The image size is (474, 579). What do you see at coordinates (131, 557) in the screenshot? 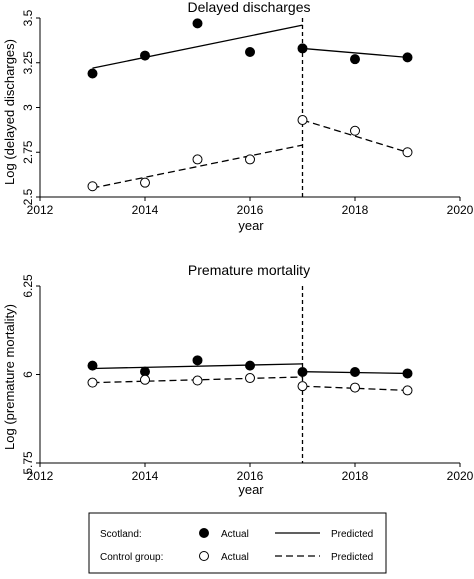
I see `legend-group-label: Control group:` at bounding box center [131, 557].